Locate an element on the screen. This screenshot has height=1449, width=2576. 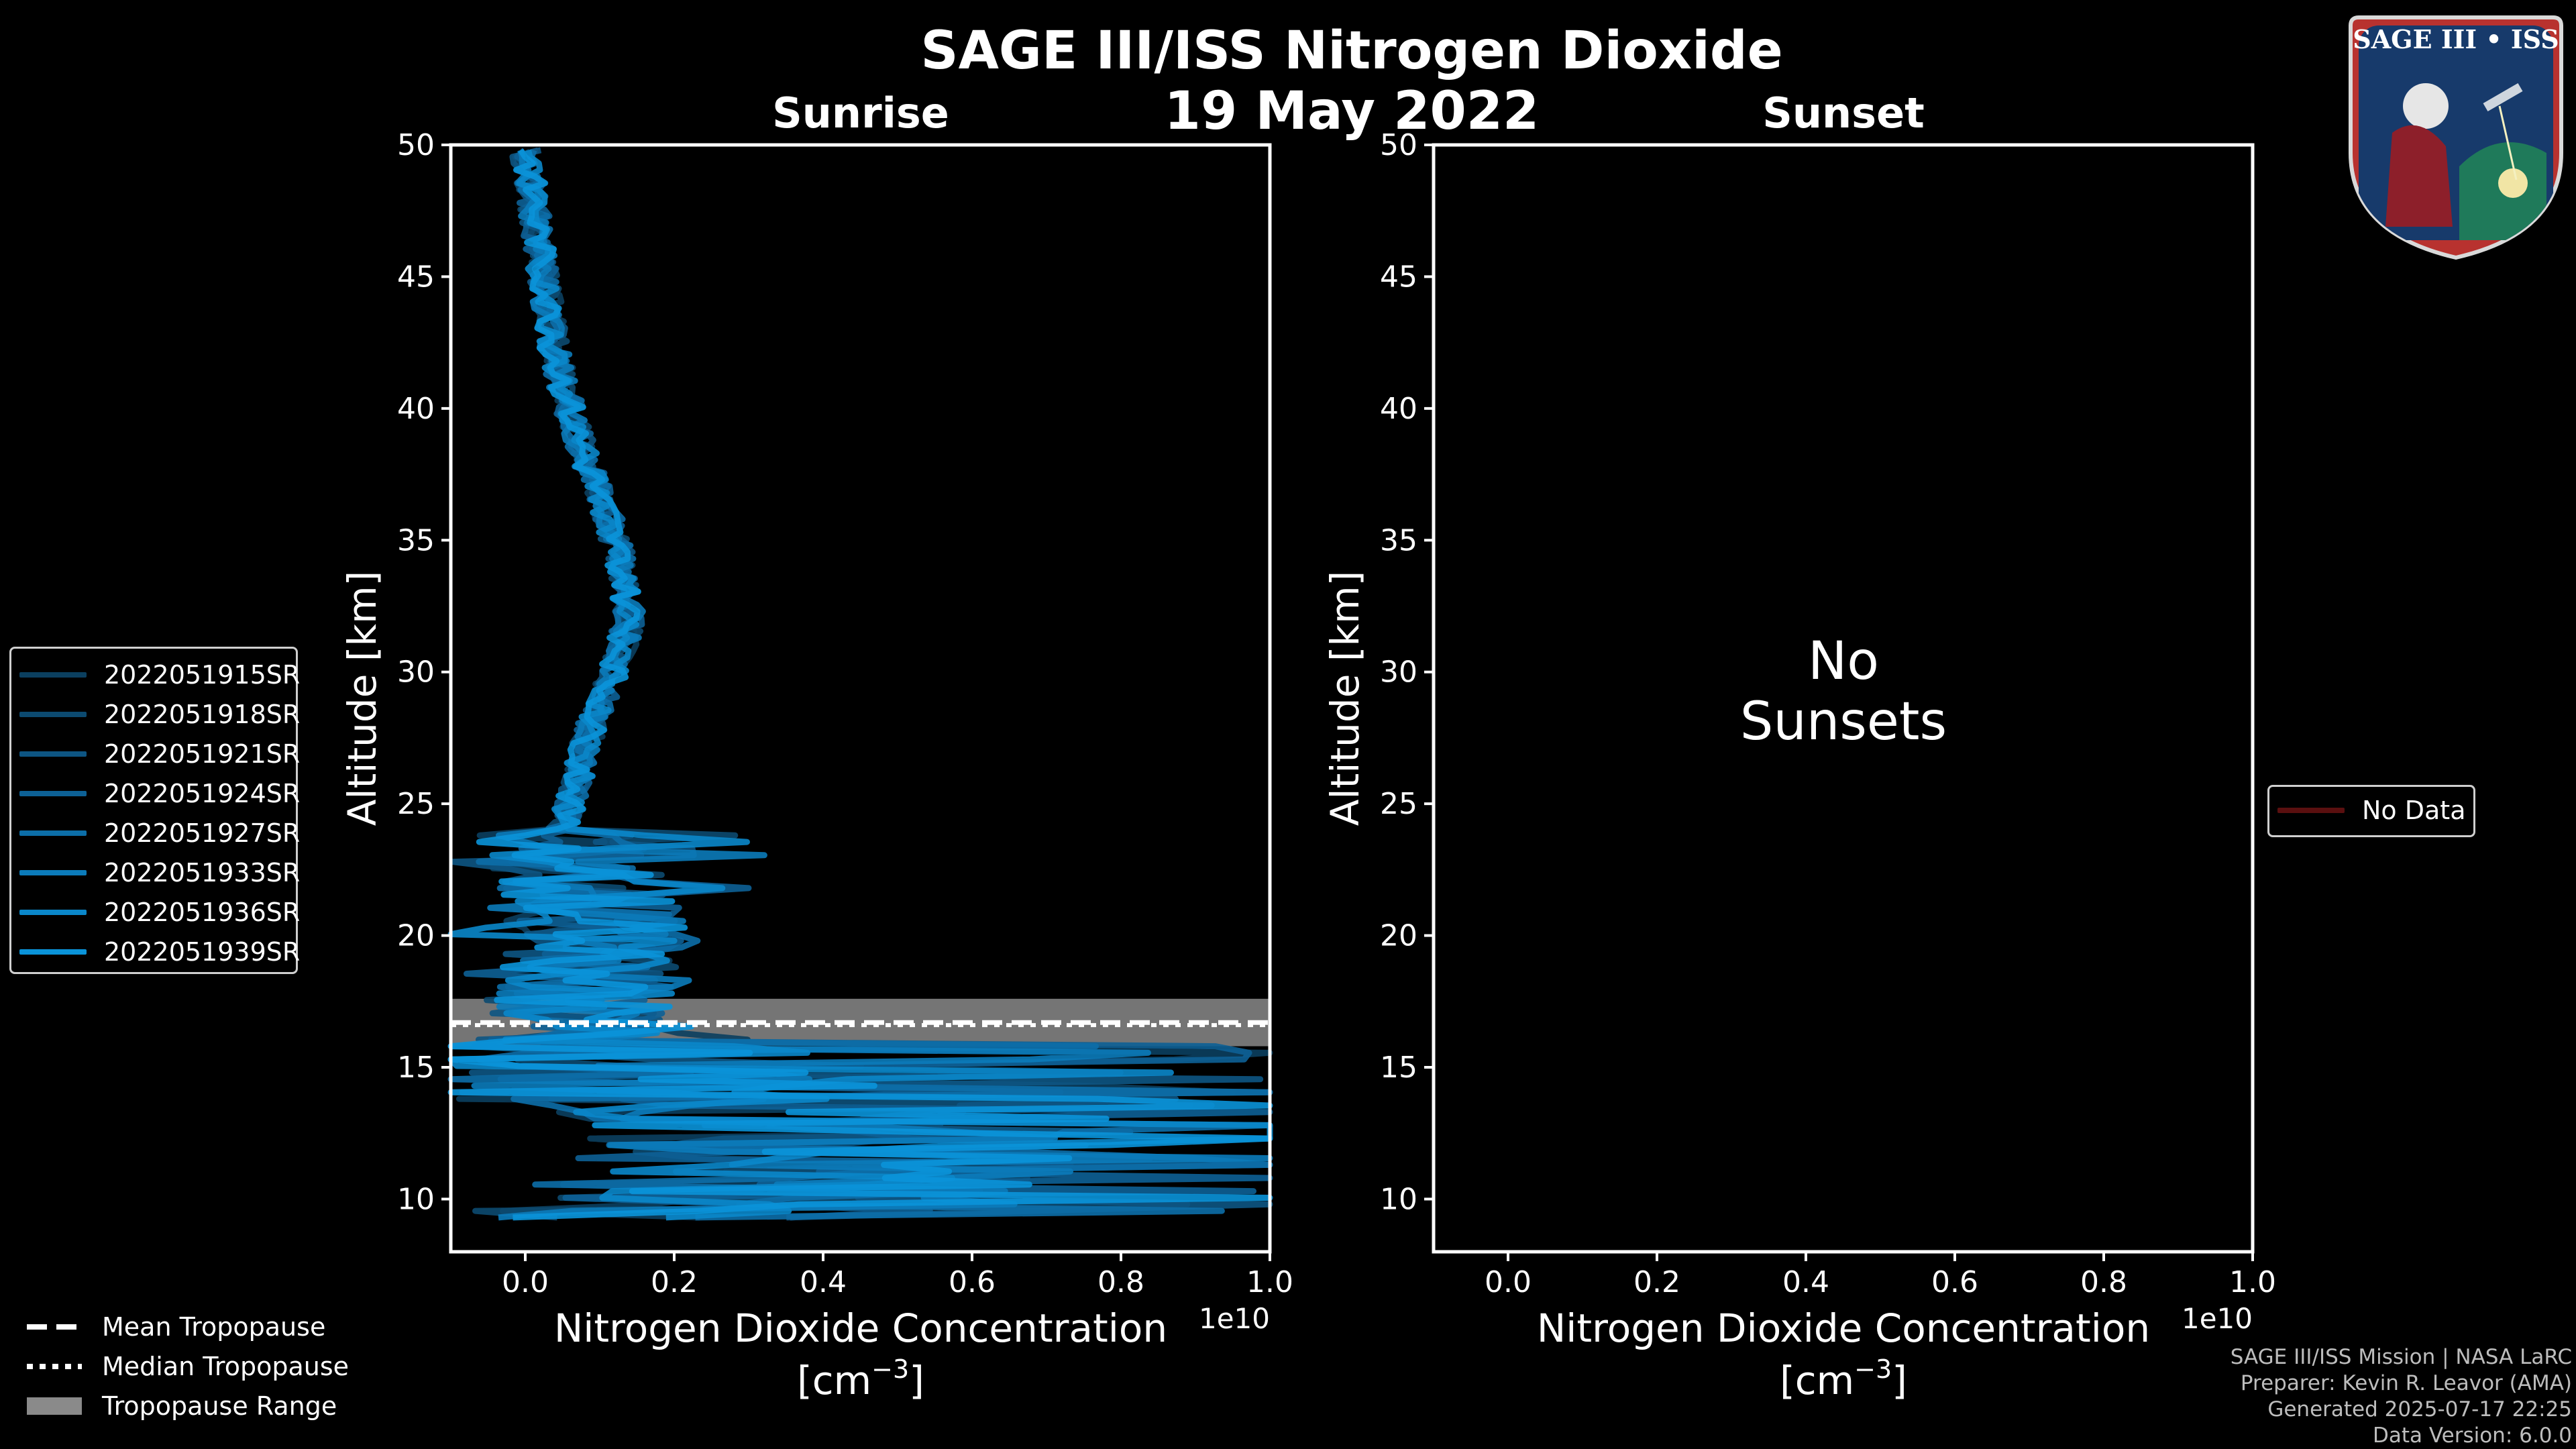
legend-label: 2022051921SR is located at coordinates (202, 754).